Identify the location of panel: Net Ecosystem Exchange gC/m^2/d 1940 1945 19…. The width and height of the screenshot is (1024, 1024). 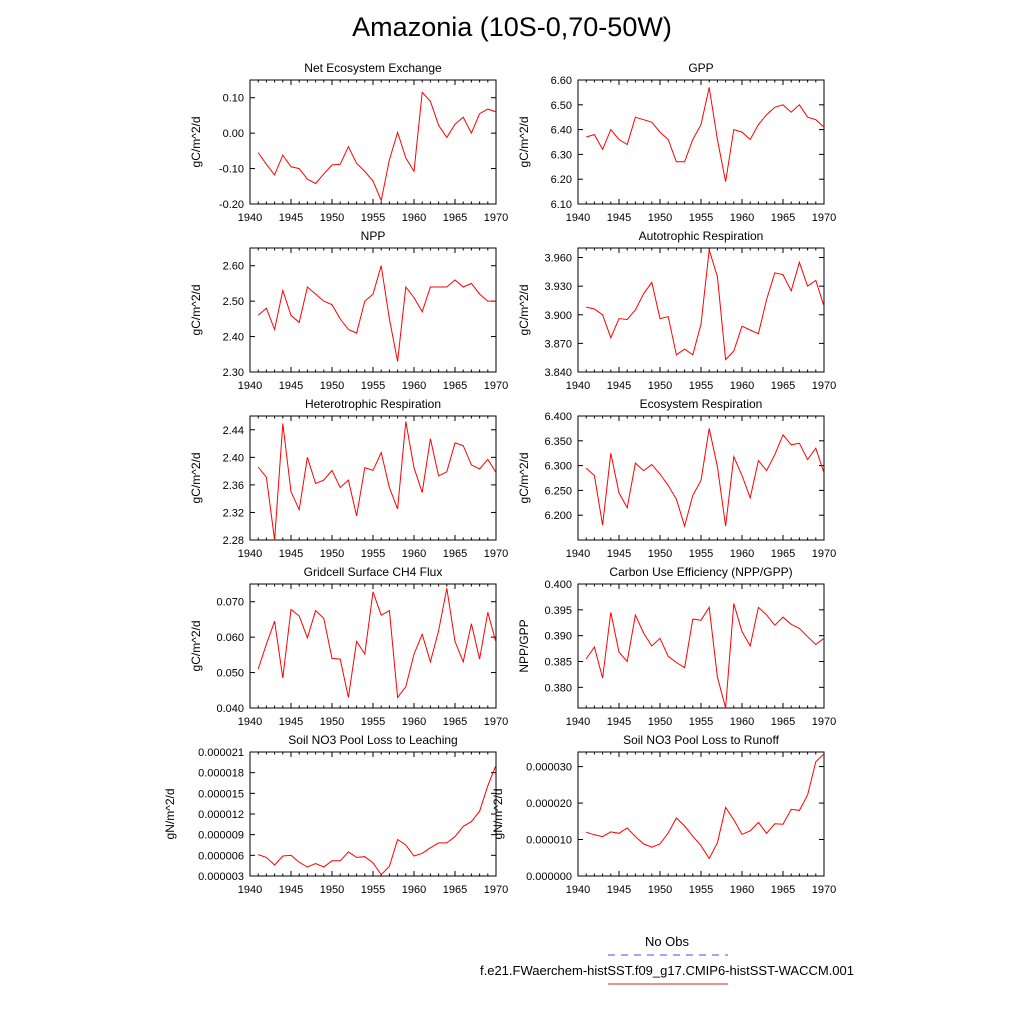
(348, 142).